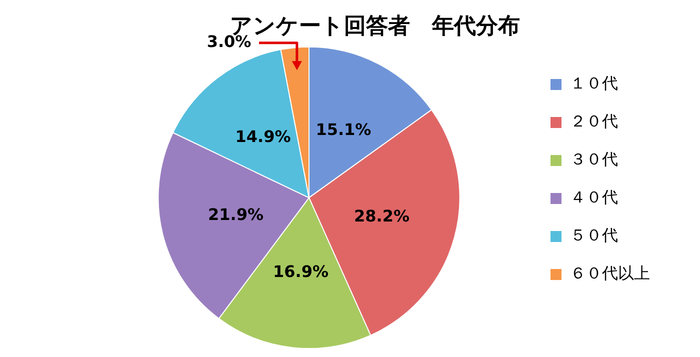 This screenshot has height=357, width=700. Describe the element at coordinates (594, 159) in the screenshot. I see `legend-label: ３０代` at that location.